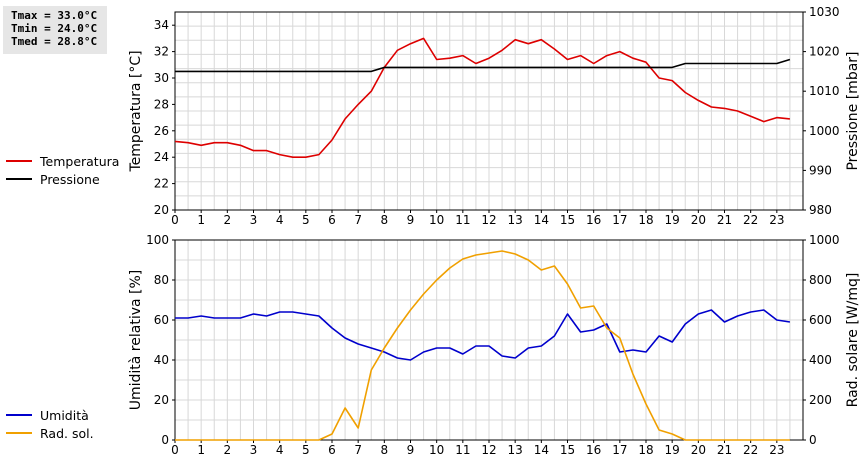 This screenshot has width=860, height=460. Describe the element at coordinates (161, 360) in the screenshot. I see `y-tick-label: 40` at that location.